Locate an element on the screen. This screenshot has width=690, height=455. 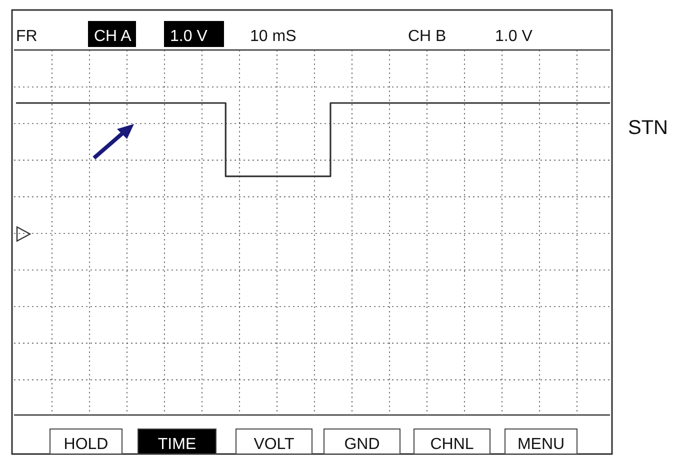
text: GND is located at coordinates (362, 444).